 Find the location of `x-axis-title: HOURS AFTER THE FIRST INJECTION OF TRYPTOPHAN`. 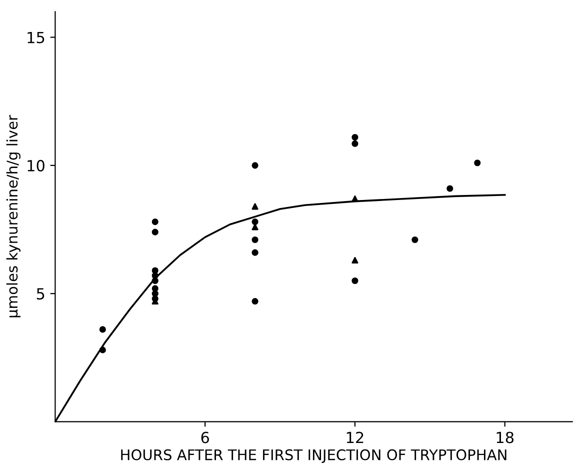

x-axis-title: HOURS AFTER THE FIRST INJECTION OF TRYPTOPHAN is located at coordinates (313, 456).